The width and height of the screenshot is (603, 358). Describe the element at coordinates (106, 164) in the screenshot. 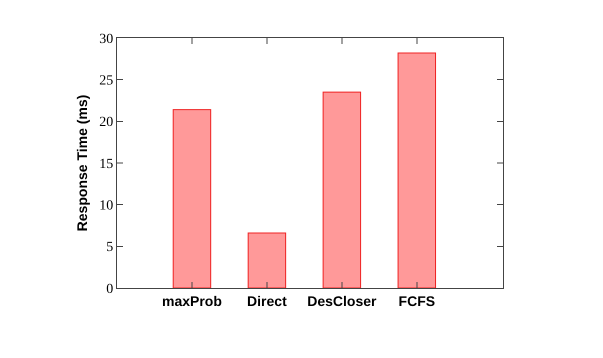

I see `y-tick-label: 15` at that location.